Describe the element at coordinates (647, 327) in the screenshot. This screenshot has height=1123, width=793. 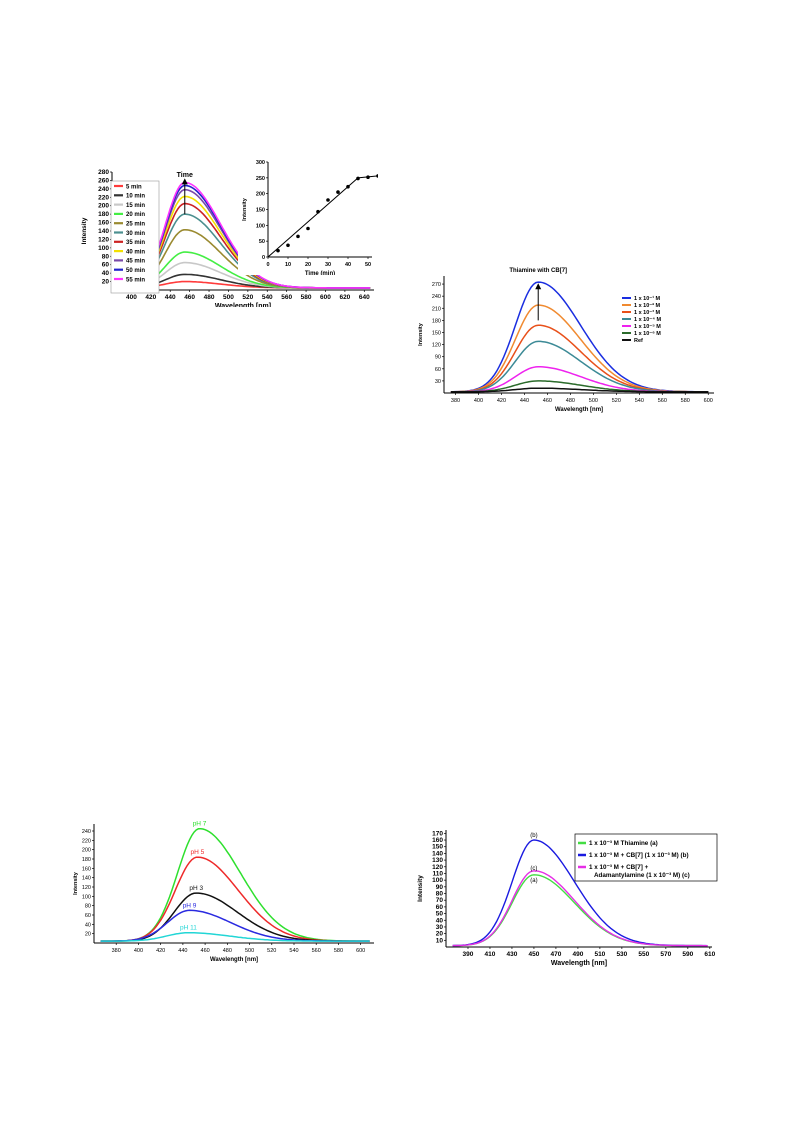
I see `legend-label: 1 x 10⁻⁵ M` at that location.